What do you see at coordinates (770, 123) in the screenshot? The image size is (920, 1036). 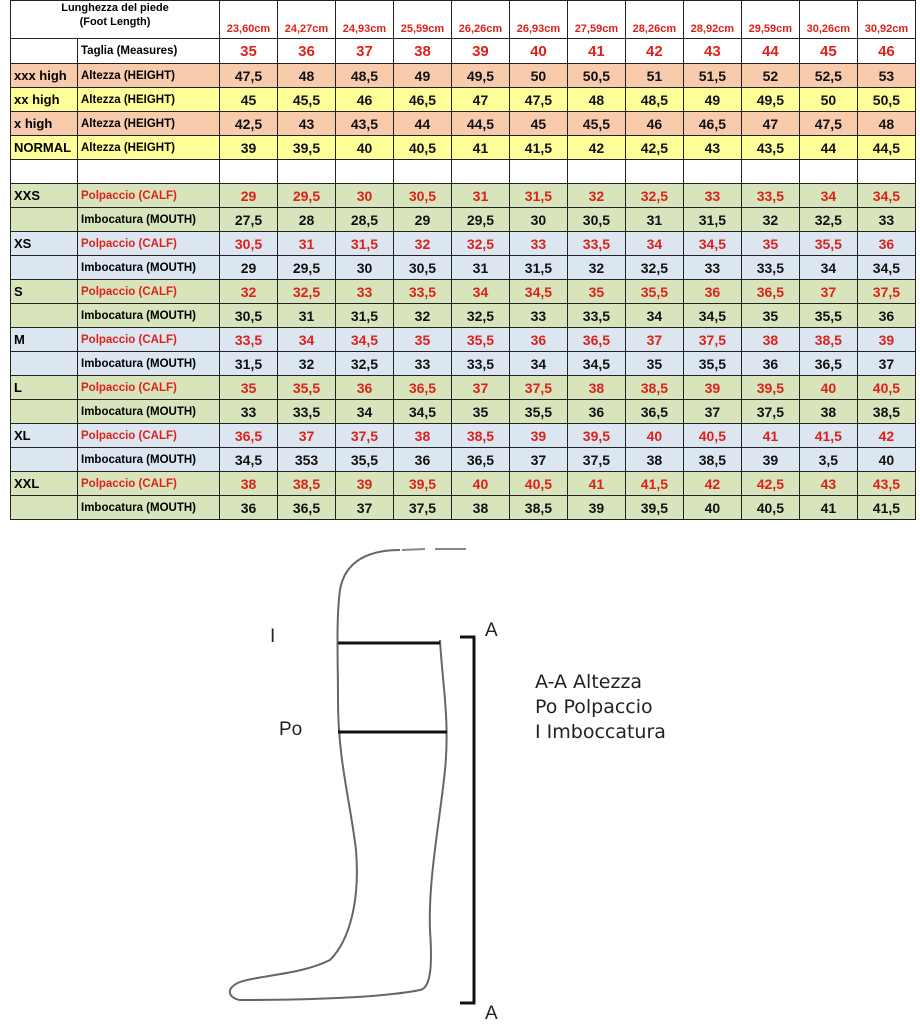 I see `value-cell: 47` at bounding box center [770, 123].